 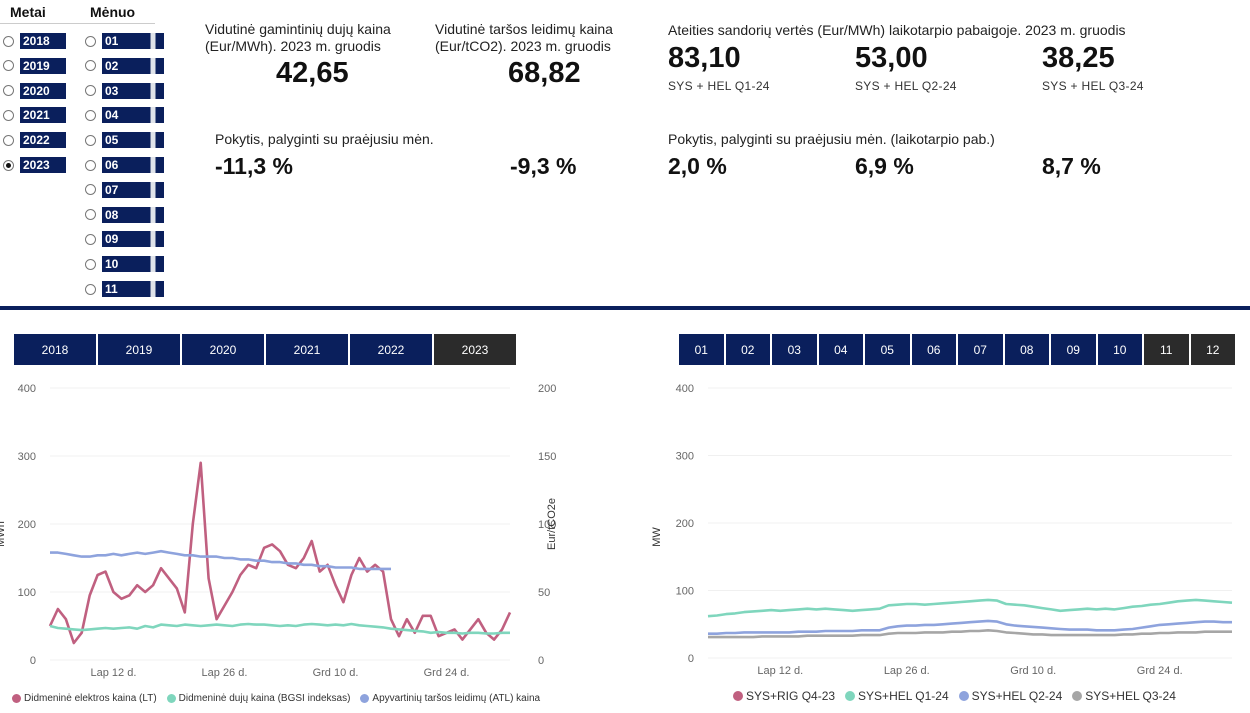 What do you see at coordinates (747, 349) in the screenshot?
I see `month-tab-02: 02` at bounding box center [747, 349].